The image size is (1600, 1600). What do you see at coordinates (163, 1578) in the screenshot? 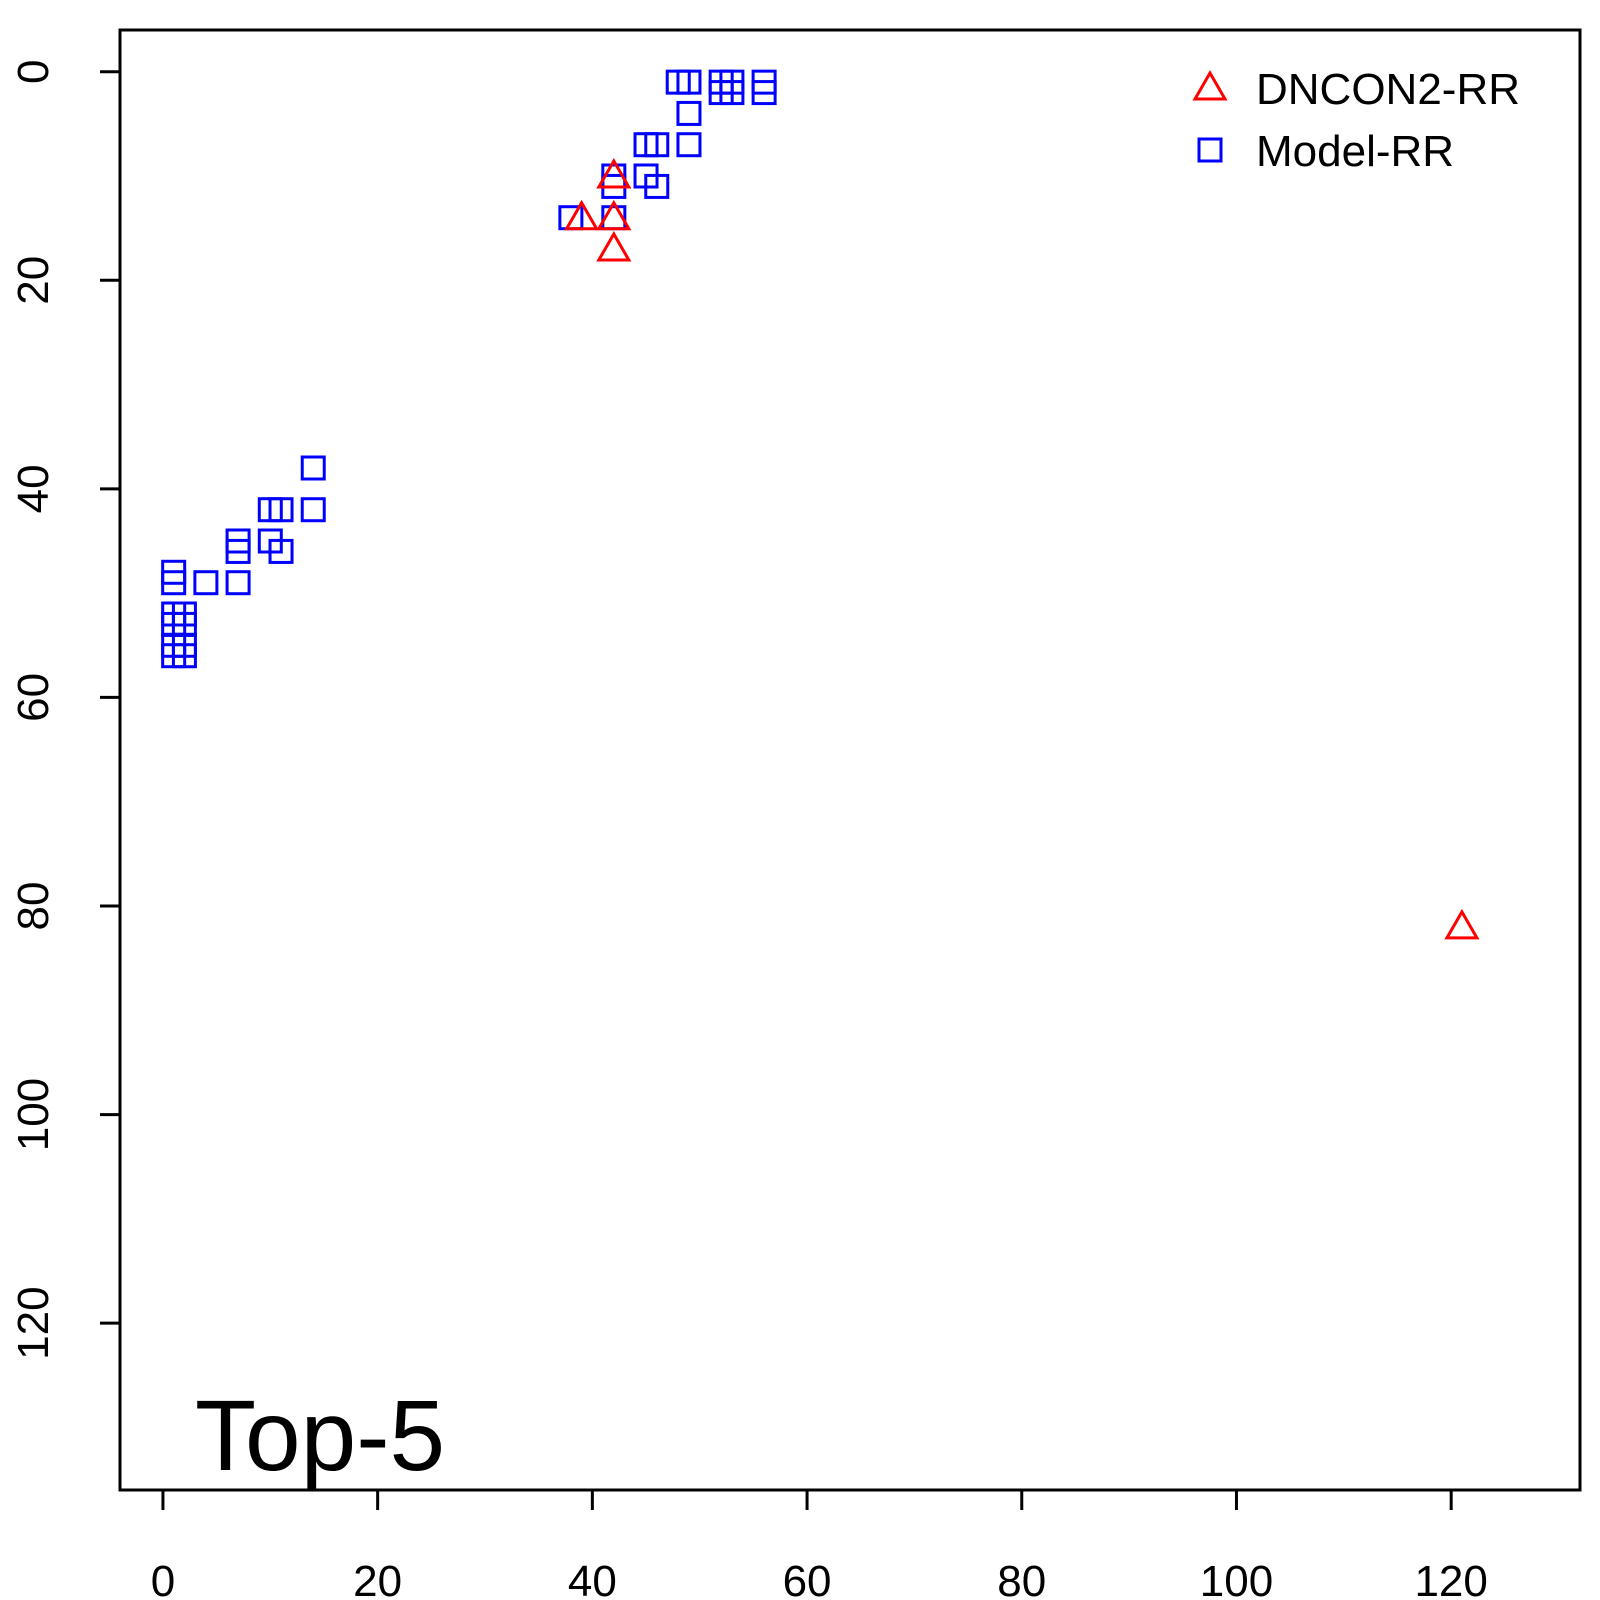
I see `x-tick-label: 0` at bounding box center [163, 1578].